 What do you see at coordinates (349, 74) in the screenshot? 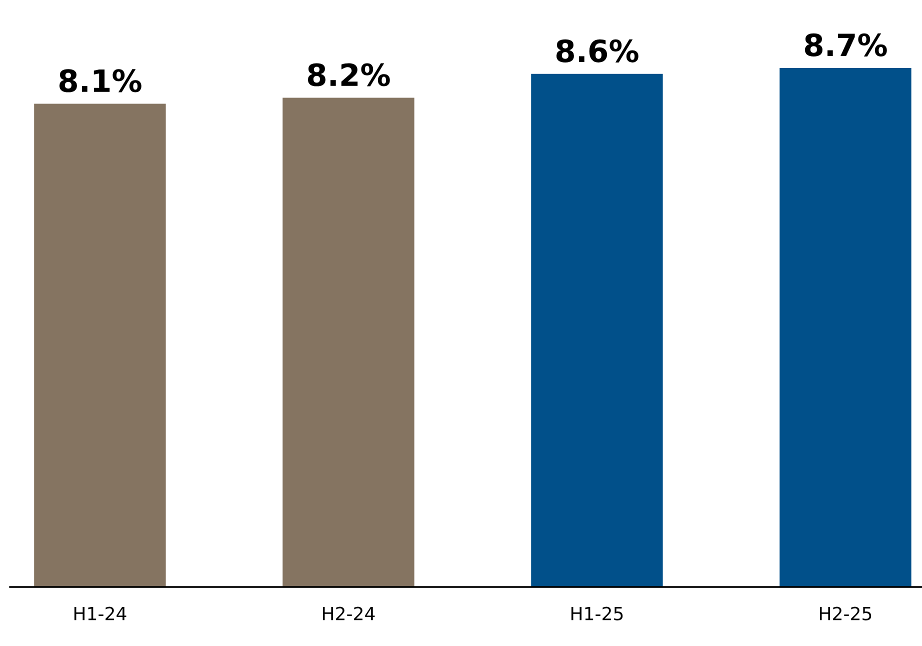
I see `data-label: 8.2%` at bounding box center [349, 74].